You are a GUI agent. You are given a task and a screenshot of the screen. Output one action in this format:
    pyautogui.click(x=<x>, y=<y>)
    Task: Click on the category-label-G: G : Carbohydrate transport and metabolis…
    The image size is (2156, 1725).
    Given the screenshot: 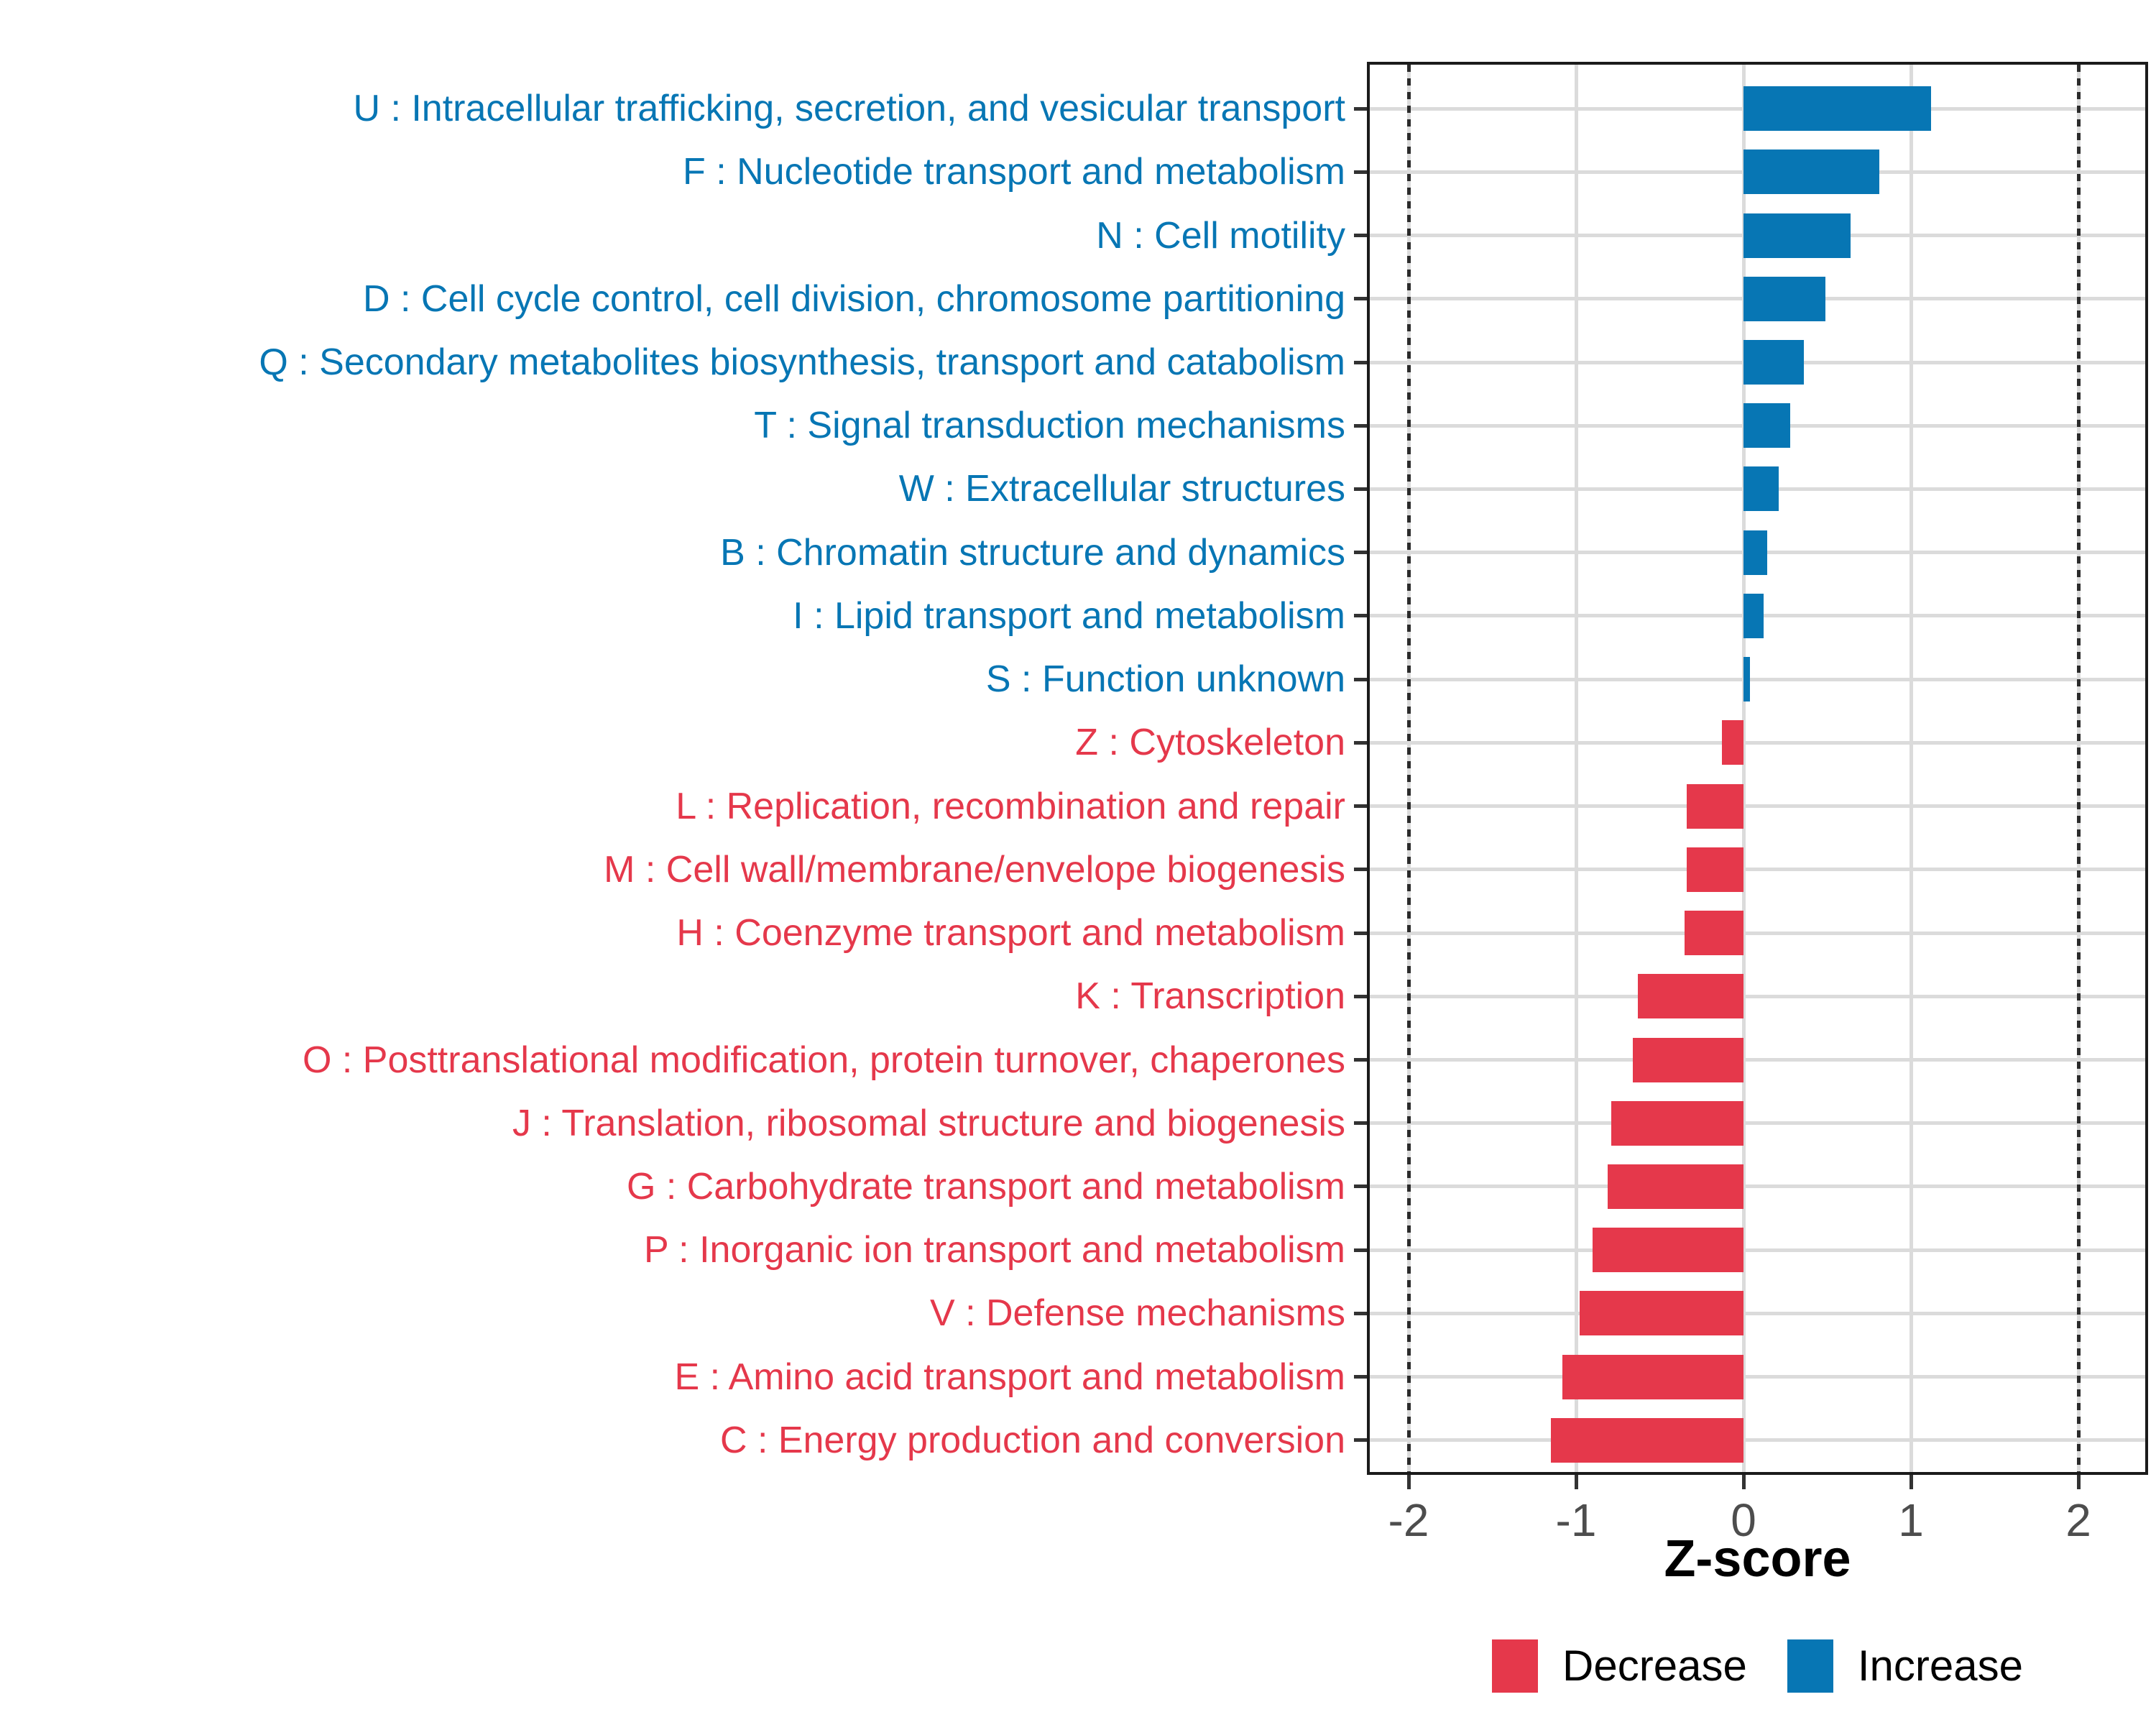 What is the action you would take?
    pyautogui.click(x=985, y=1186)
    